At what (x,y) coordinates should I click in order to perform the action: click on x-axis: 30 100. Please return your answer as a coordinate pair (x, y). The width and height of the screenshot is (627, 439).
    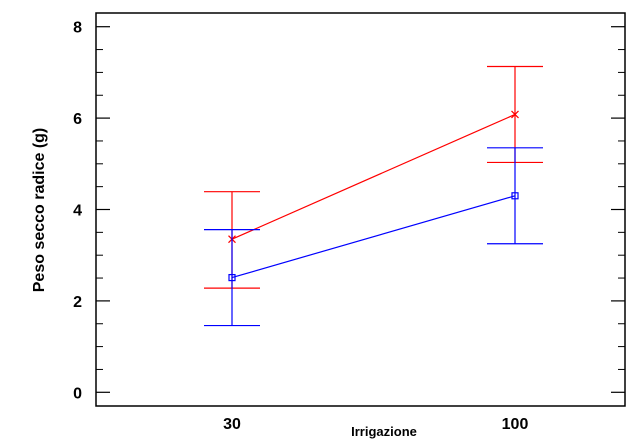
    Looking at the image, I should click on (375, 424).